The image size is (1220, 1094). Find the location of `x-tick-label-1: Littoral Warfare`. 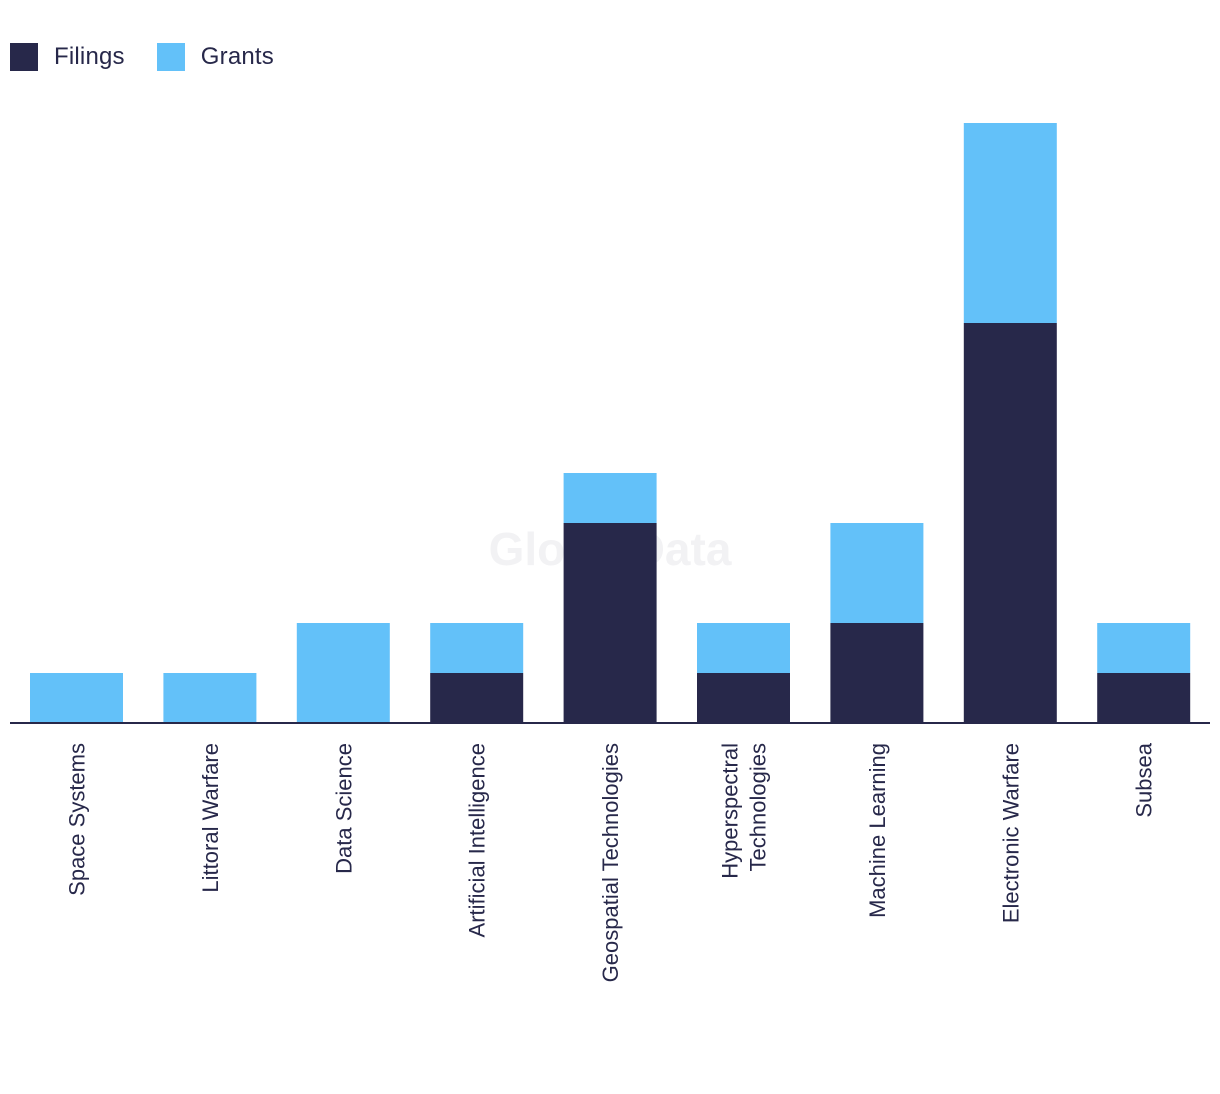

x-tick-label-1: Littoral Warfare is located at coordinates (210, 818).